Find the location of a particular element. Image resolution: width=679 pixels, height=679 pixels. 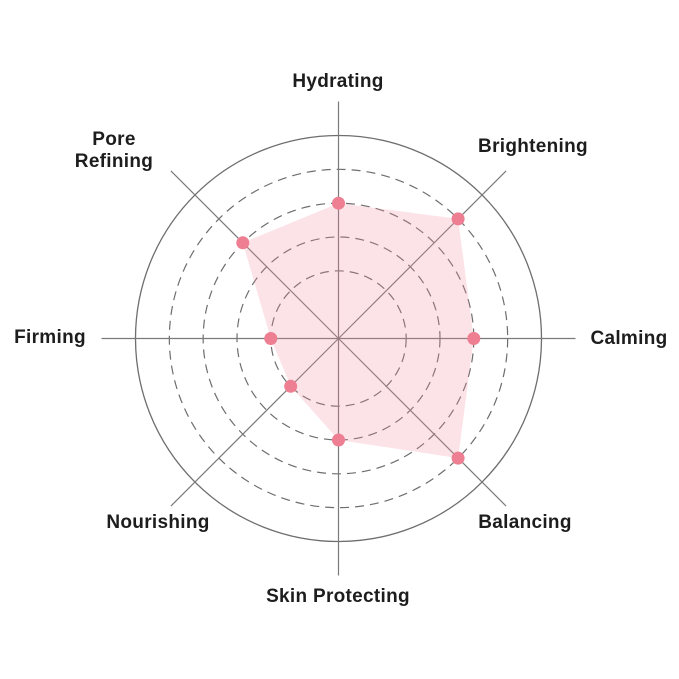

data-point-balancing is located at coordinates (458, 458).